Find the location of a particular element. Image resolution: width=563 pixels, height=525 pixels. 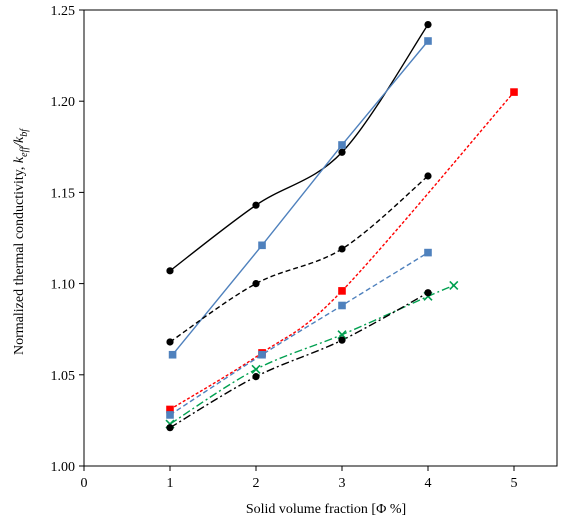

y-axis-title-k: k is located at coordinates (19, 159).